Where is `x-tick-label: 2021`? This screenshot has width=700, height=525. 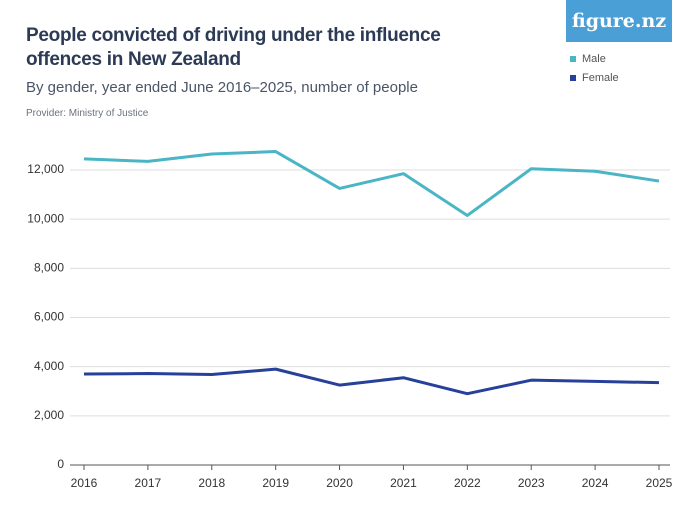
x-tick-label: 2021 is located at coordinates (403, 483).